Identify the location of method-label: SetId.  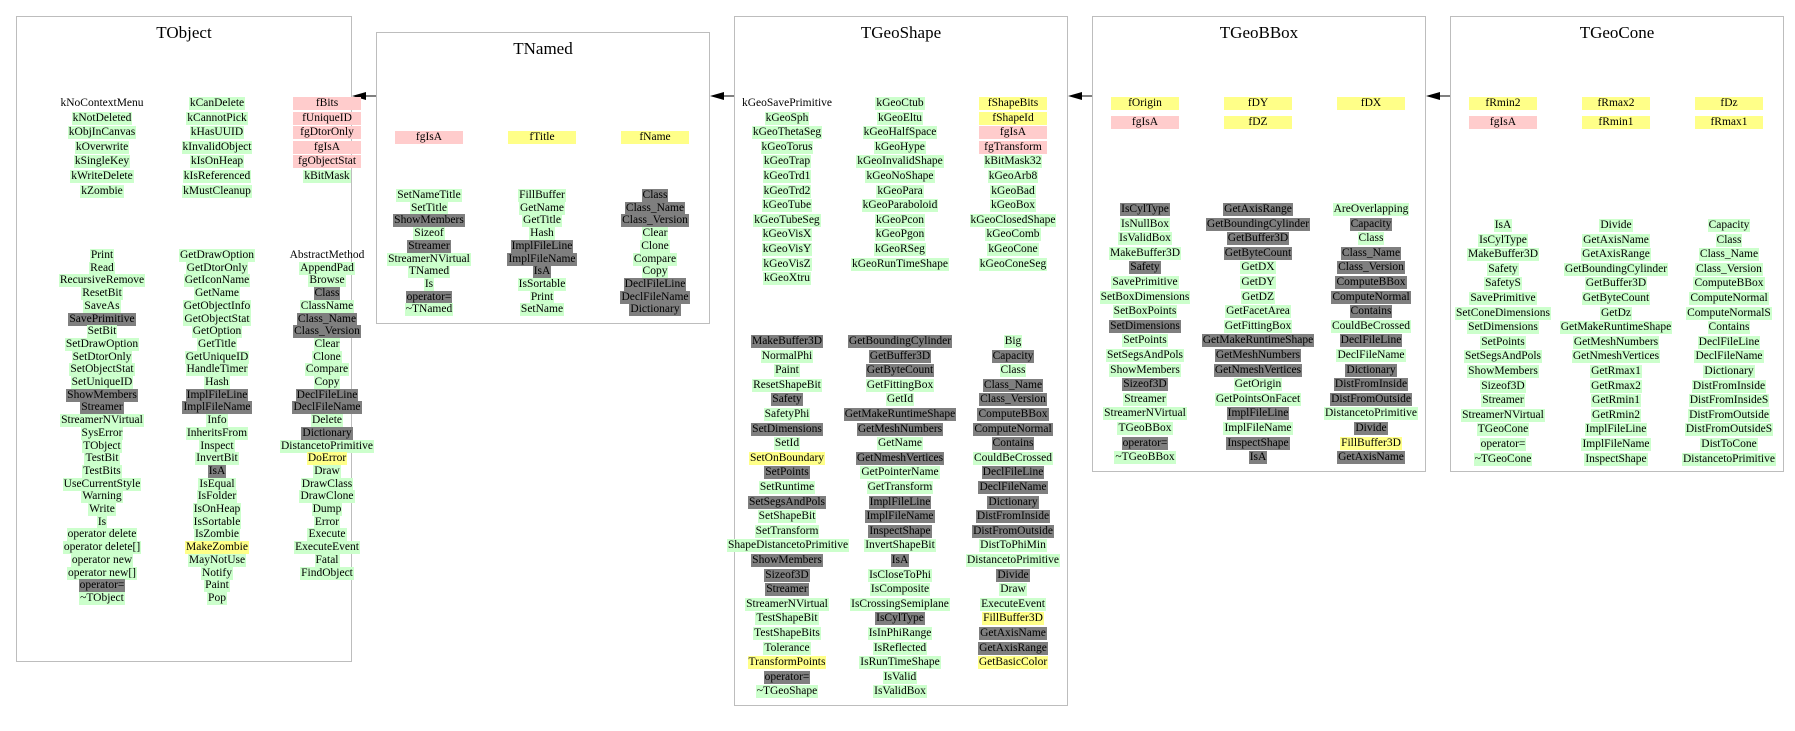
(787, 443).